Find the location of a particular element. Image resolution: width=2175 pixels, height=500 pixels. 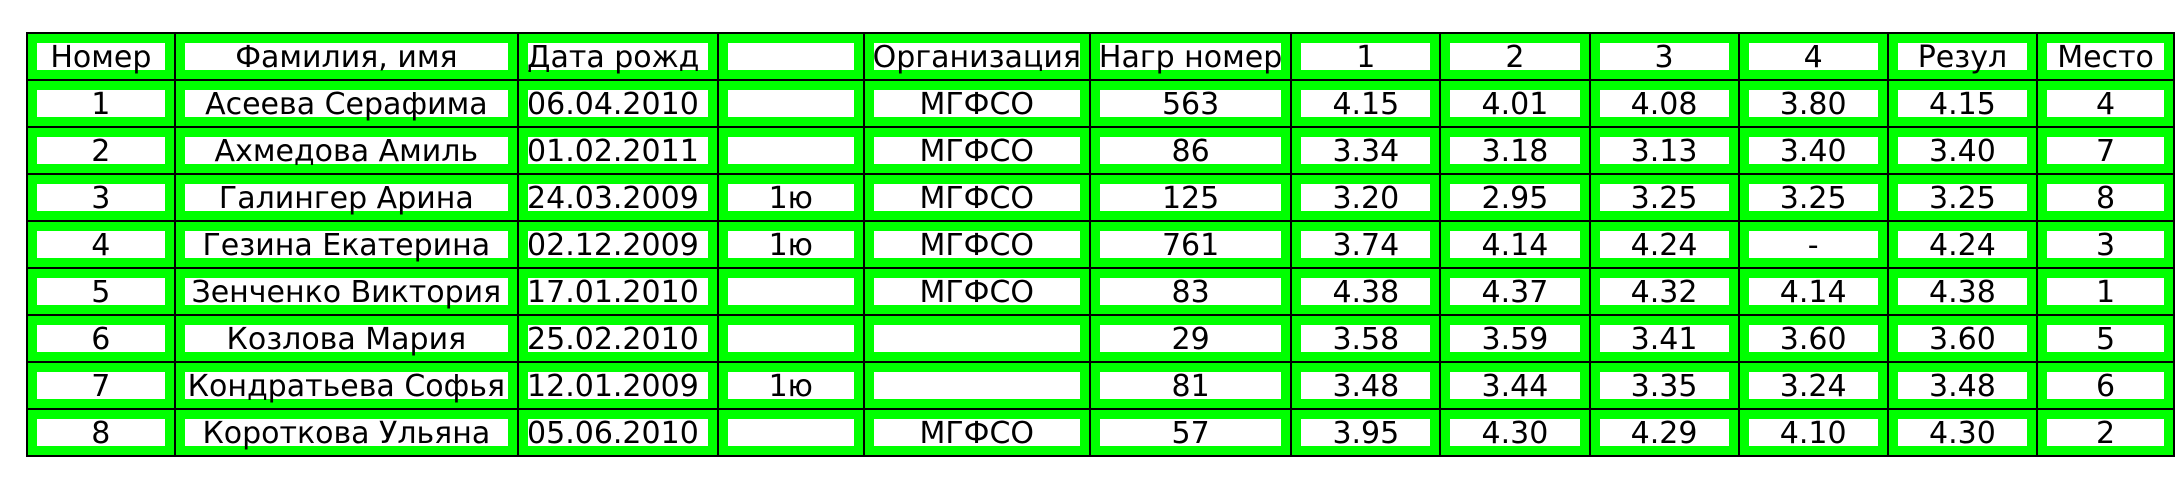

cell-bib-number: 86 is located at coordinates (1191, 151).